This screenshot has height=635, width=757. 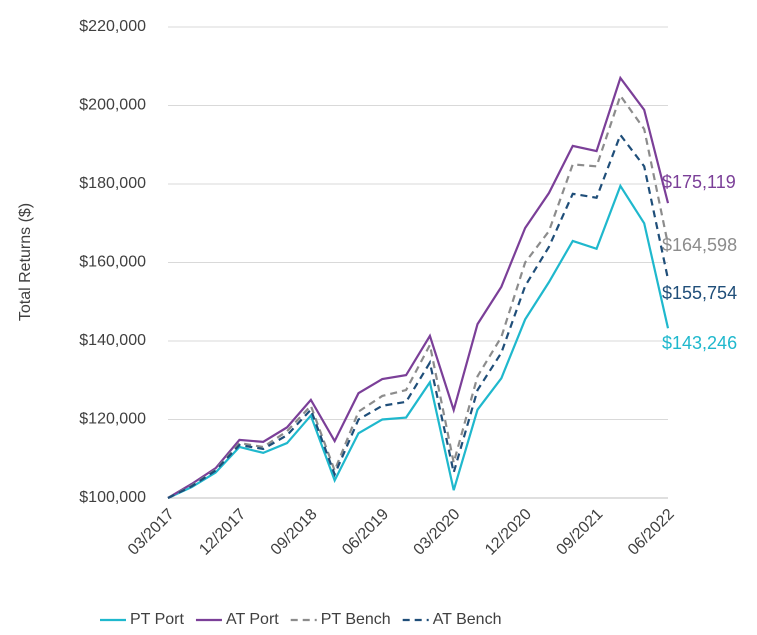 I want to click on legend-label: PT Bench, so click(x=356, y=619).